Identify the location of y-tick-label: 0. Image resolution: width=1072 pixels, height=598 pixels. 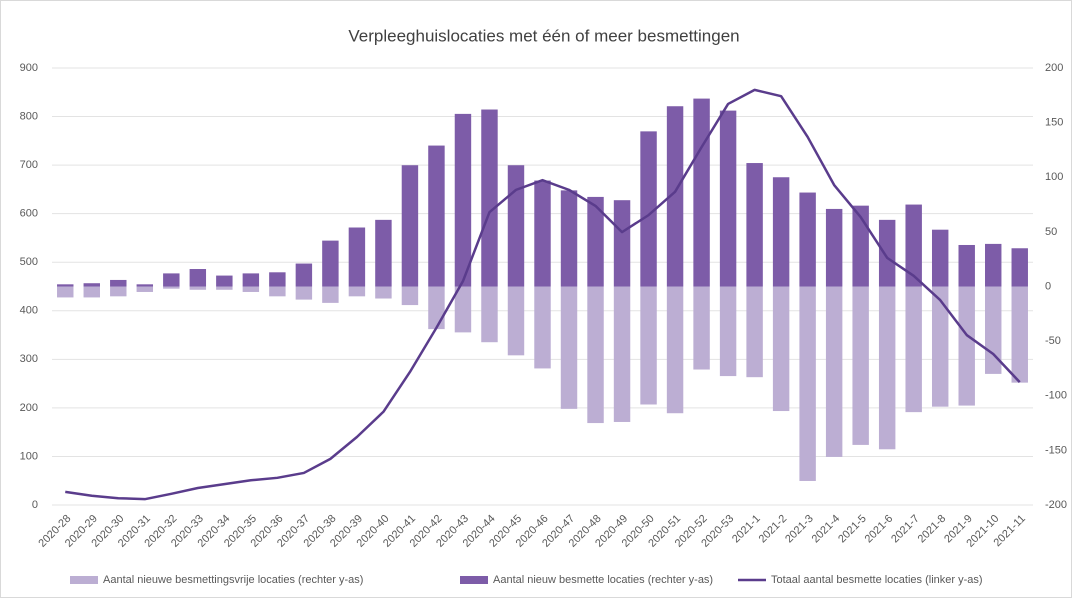
(35, 505).